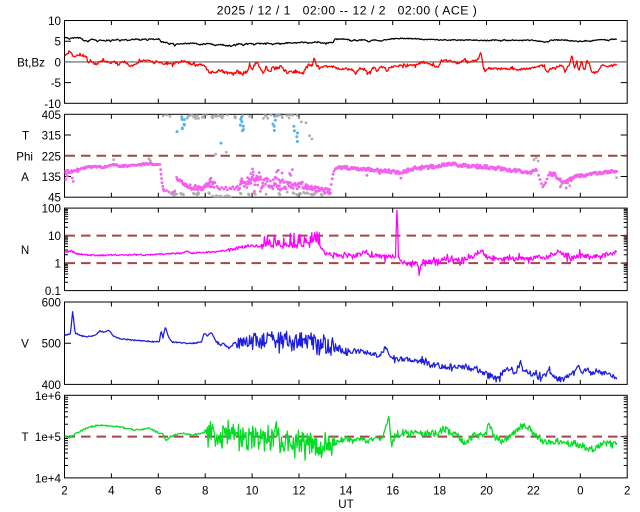 Image resolution: width=640 pixels, height=512 pixels. Describe the element at coordinates (51, 115) in the screenshot. I see `svg-text: 405` at that location.